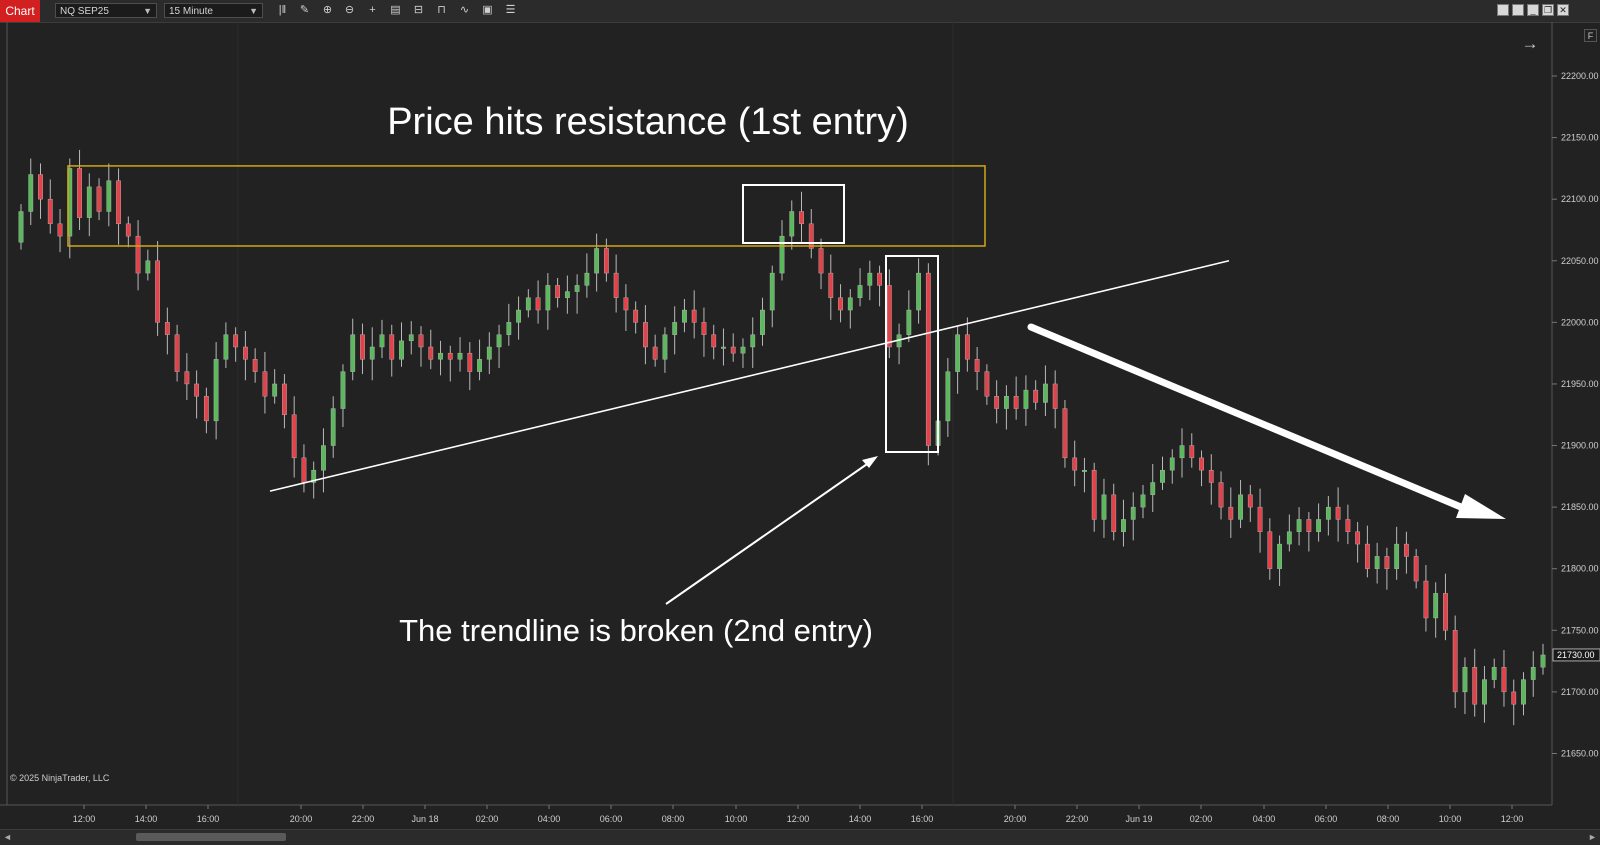 The width and height of the screenshot is (1600, 845). Describe the element at coordinates (510, 10) in the screenshot. I see `list-icon: ☰` at that location.